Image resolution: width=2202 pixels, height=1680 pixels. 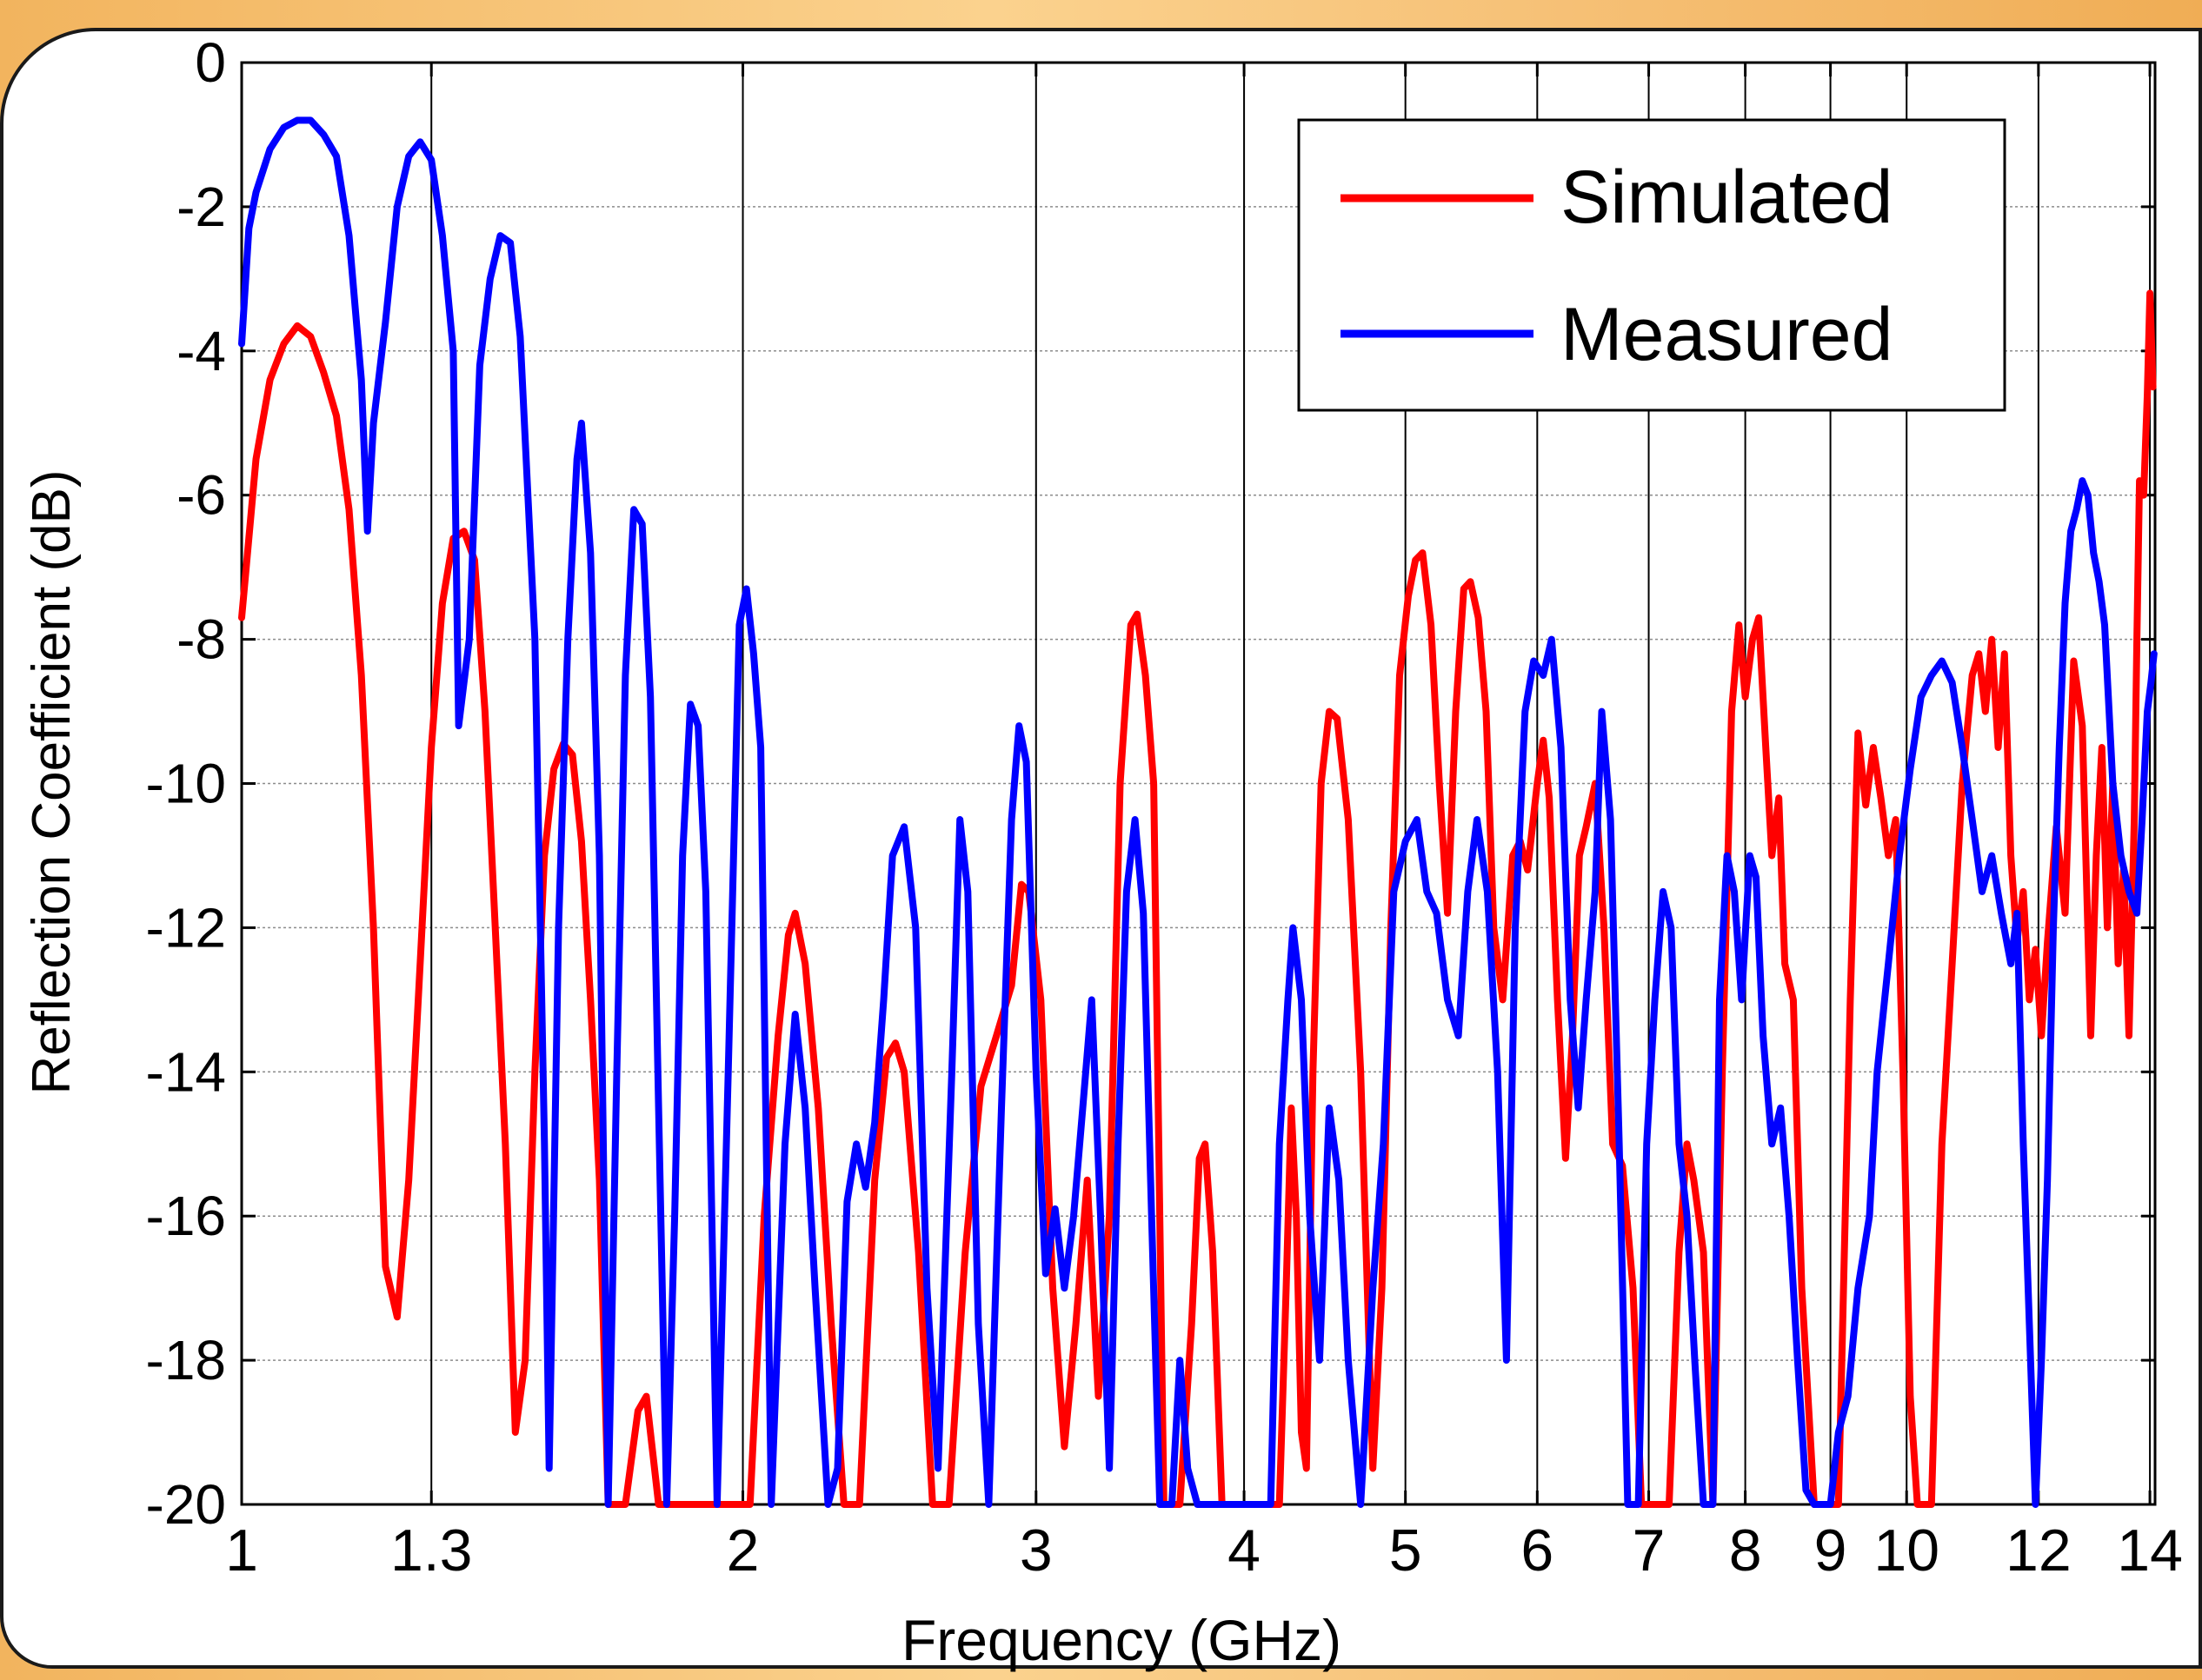 What do you see at coordinates (1537, 1550) in the screenshot?
I see `x-tick-label: 6` at bounding box center [1537, 1550].